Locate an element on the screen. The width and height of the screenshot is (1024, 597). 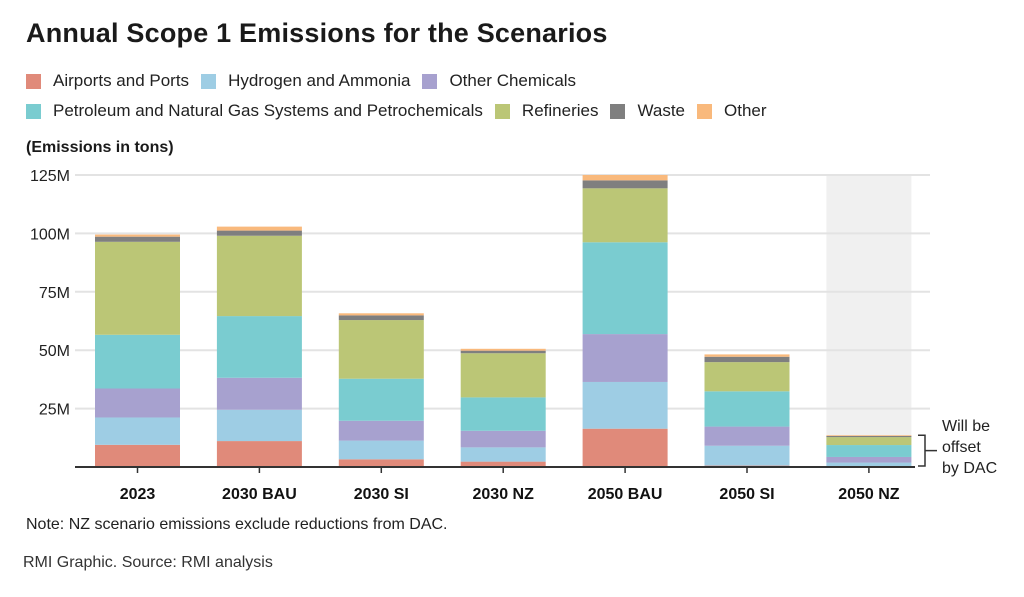
legend-item: Refineries is located at coordinates (546, 111).